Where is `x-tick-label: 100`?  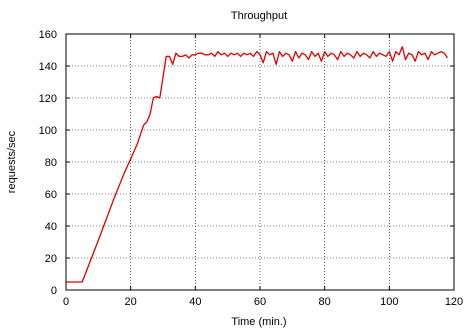 x-tick-label: 100 is located at coordinates (389, 302).